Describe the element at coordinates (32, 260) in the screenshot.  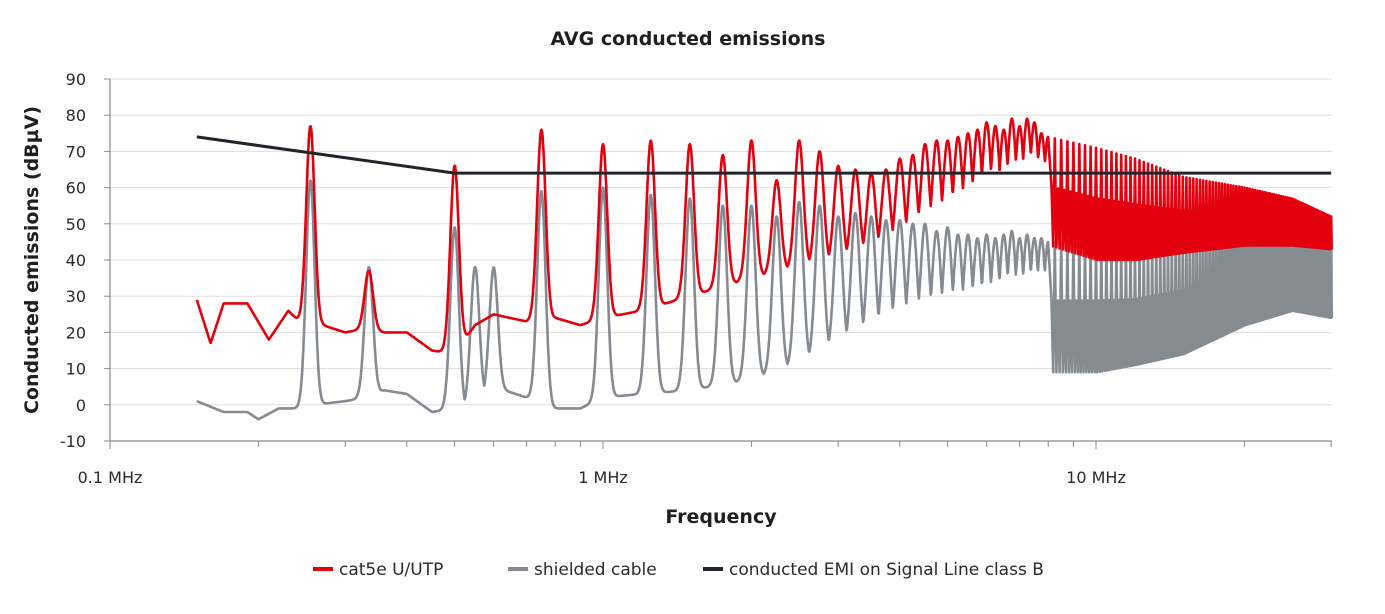
I see `y-axis-label: Conducted emissions (dBµV)` at that location.